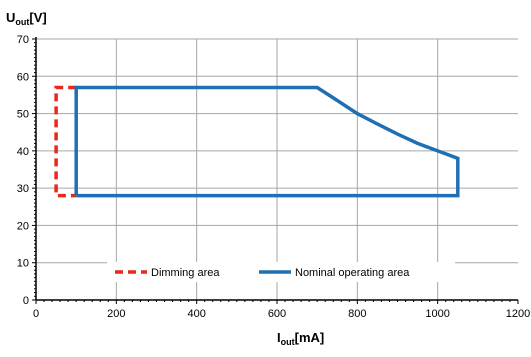 Image resolution: width=531 pixels, height=357 pixels. I want to click on y-axis-label: Uout[V], so click(26, 18).